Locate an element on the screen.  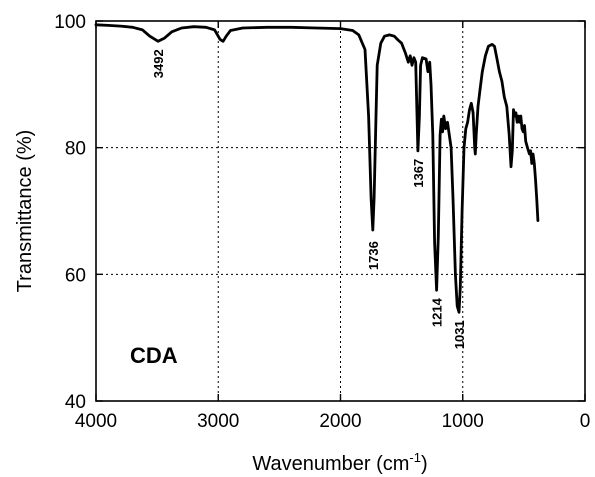
y-tick-label: 60 is located at coordinates (75, 275).